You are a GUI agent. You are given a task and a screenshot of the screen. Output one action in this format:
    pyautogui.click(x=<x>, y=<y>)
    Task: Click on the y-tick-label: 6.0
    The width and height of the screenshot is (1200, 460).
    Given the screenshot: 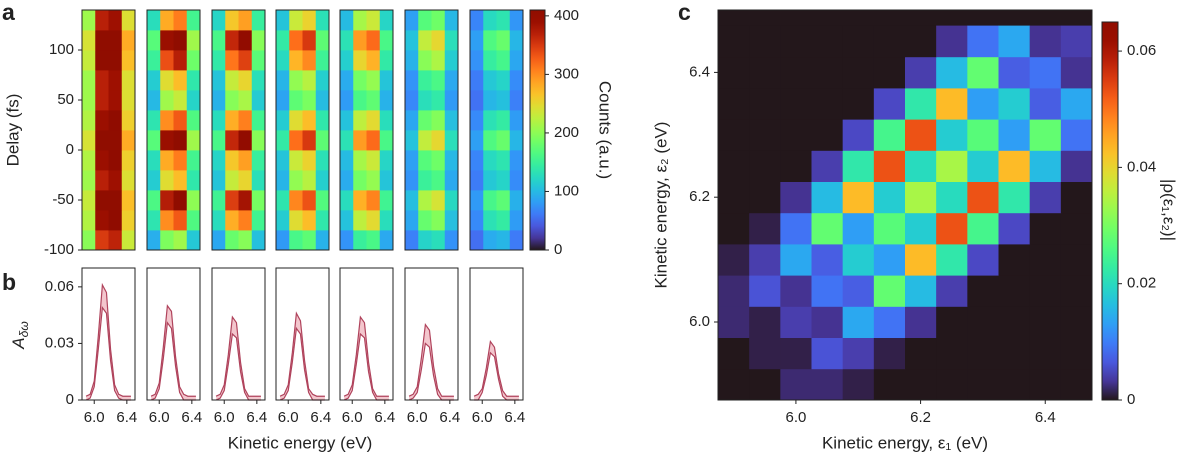 What is the action you would take?
    pyautogui.click(x=699, y=321)
    